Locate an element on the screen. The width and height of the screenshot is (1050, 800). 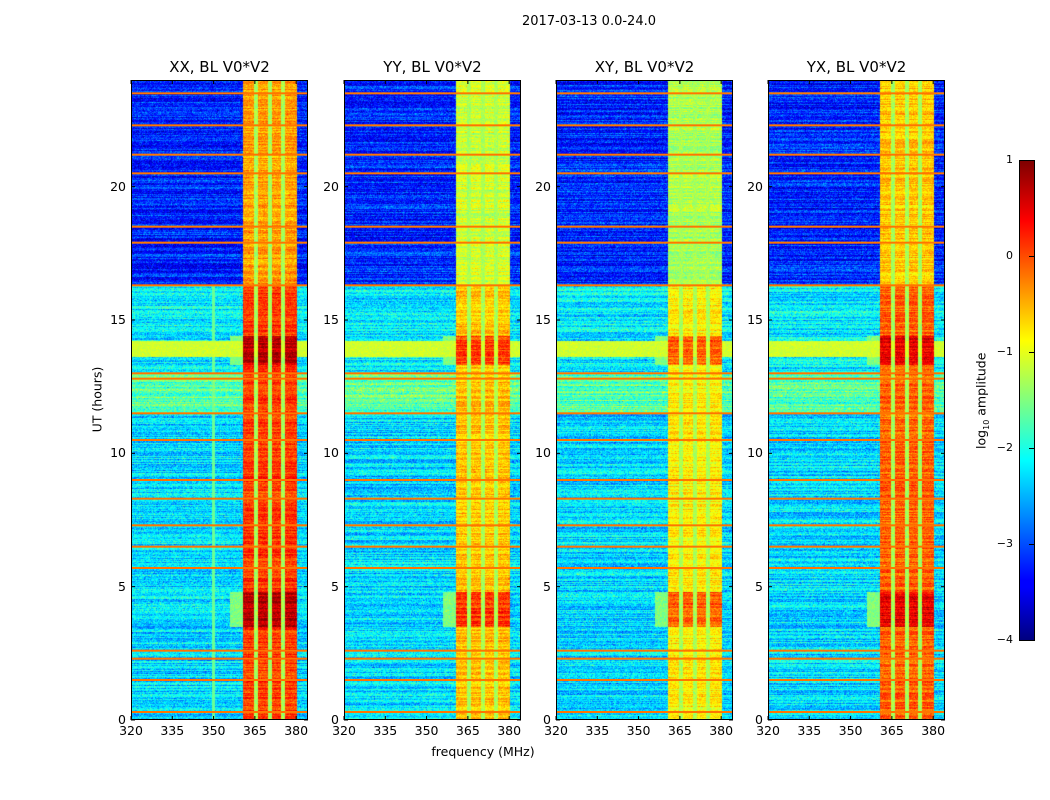
colorbar-tick-label: 1 is located at coordinates (1009, 159).